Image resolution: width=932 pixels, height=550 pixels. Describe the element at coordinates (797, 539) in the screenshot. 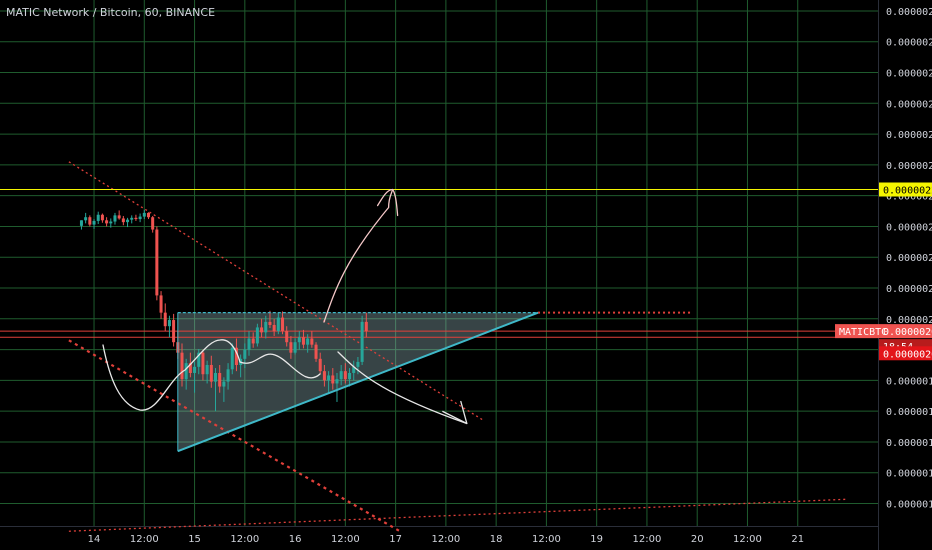

I see `time-tick-label: 21` at that location.